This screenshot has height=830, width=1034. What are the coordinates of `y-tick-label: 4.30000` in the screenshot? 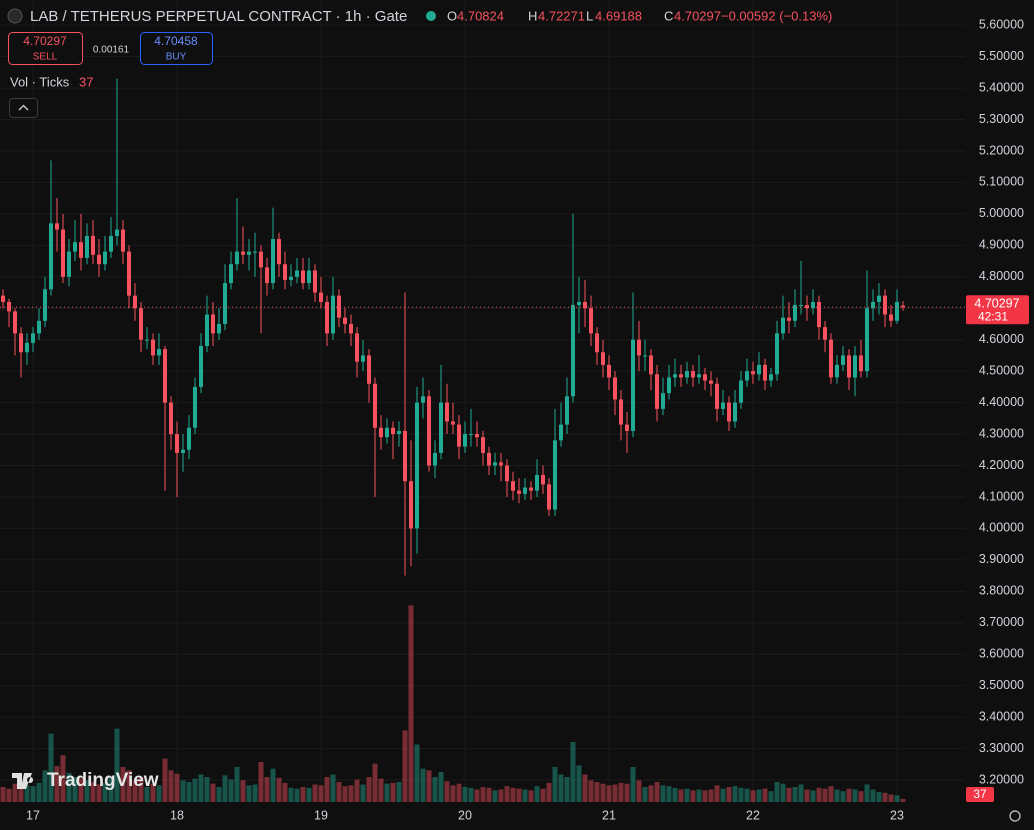 It's located at (1001, 433).